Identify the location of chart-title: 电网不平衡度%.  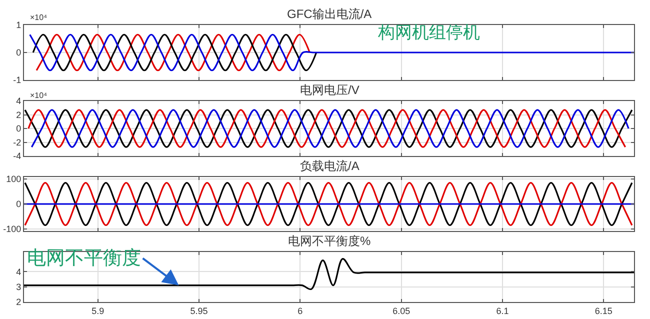
(329, 241).